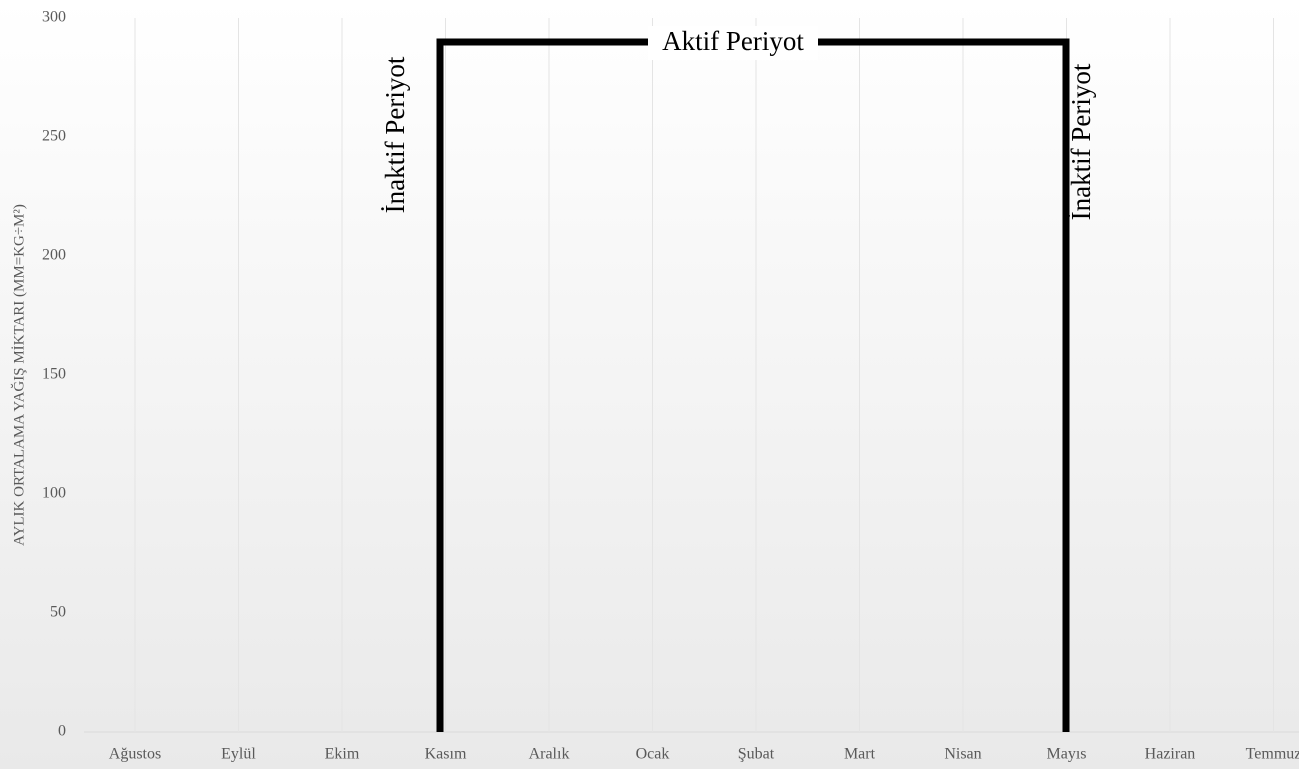  I want to click on y-tick-label: 50, so click(58, 612).